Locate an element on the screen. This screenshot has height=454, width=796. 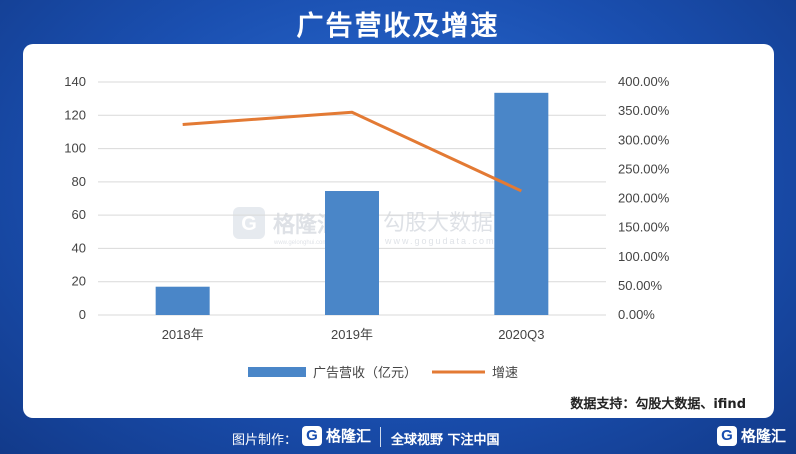
footer: 图片制作： G 格隆汇 全球视野 下注中国 G 格隆汇 is located at coordinates (398, 437).